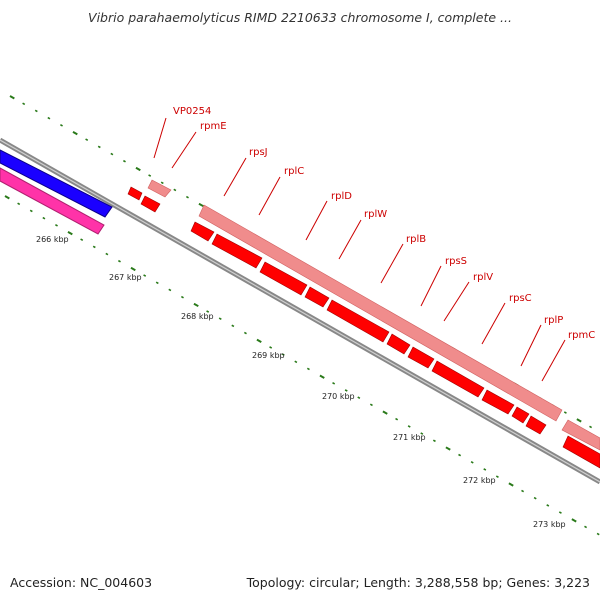  Describe the element at coordinates (479, 480) in the screenshot. I see `axis-label-272: 272 kbp` at that location.